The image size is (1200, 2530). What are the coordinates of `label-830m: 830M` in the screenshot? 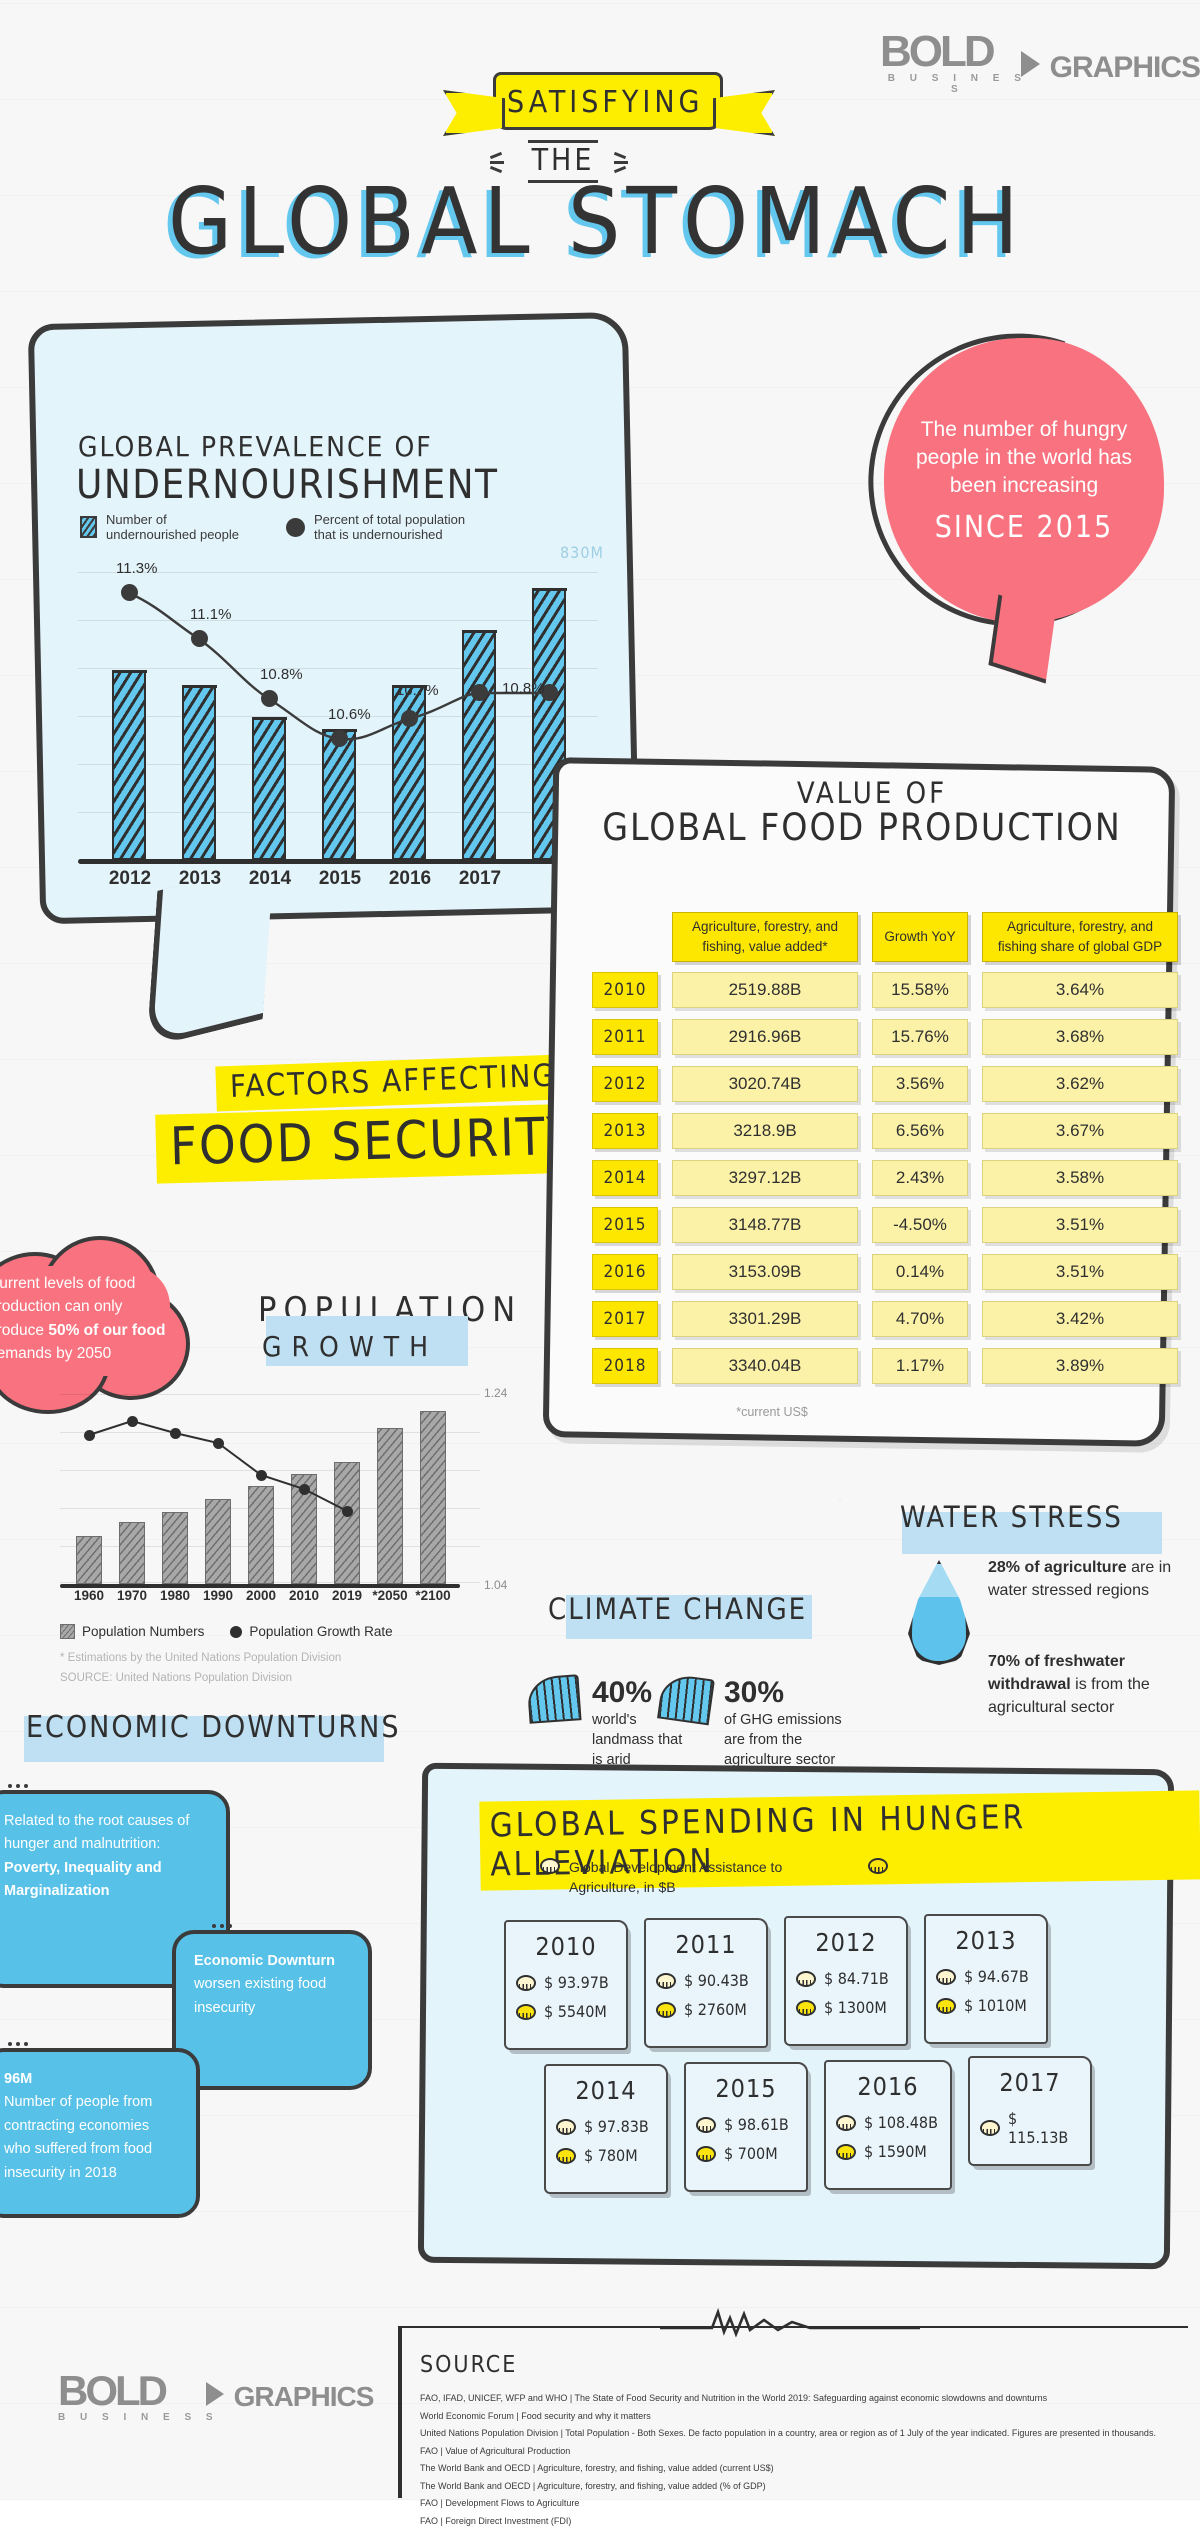 It's located at (582, 552).